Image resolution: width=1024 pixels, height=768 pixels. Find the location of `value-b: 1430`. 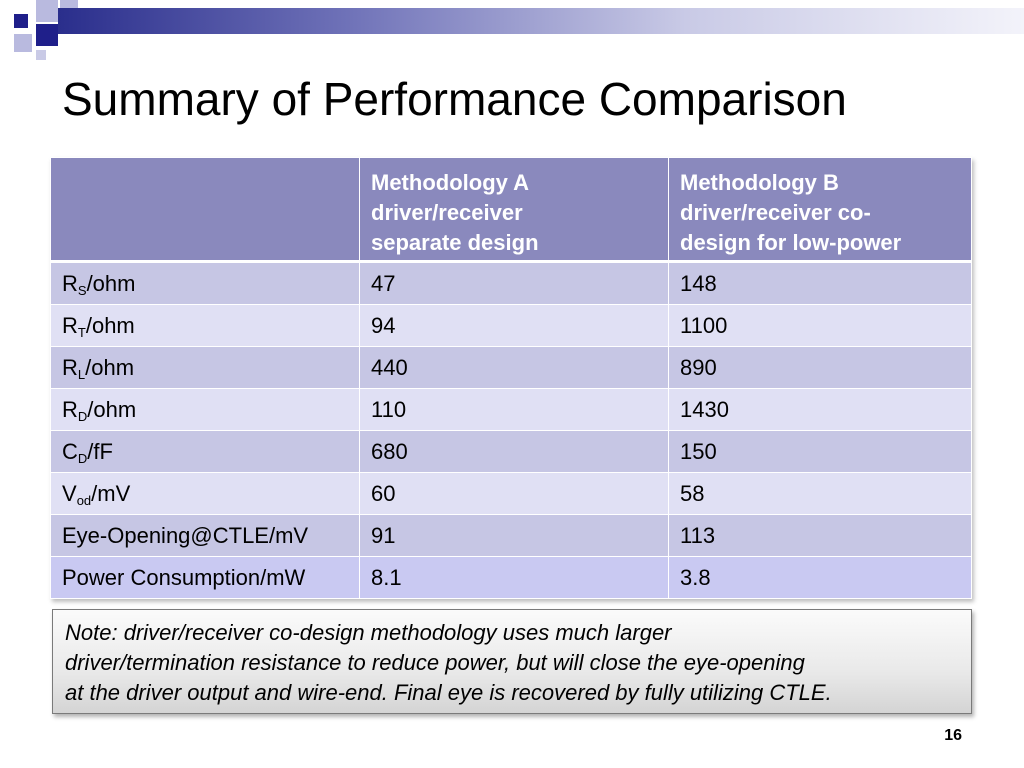

value-b: 1430 is located at coordinates (820, 409).